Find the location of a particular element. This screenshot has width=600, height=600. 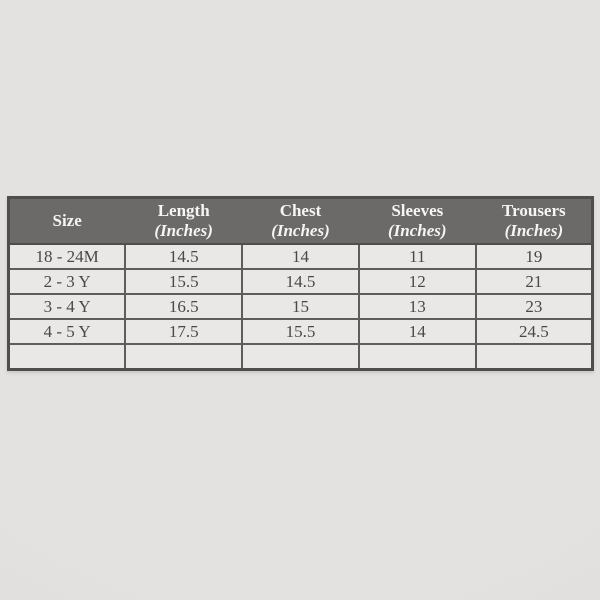

column-label: Chest is located at coordinates (300, 210).